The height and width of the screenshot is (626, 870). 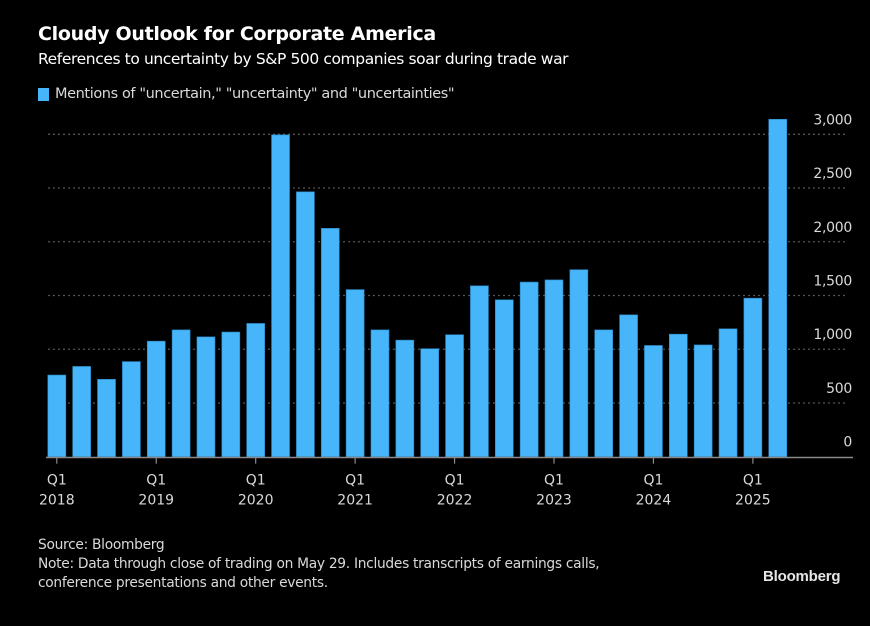 What do you see at coordinates (802, 576) in the screenshot?
I see `bloomberg-logo: Bloomberg` at bounding box center [802, 576].